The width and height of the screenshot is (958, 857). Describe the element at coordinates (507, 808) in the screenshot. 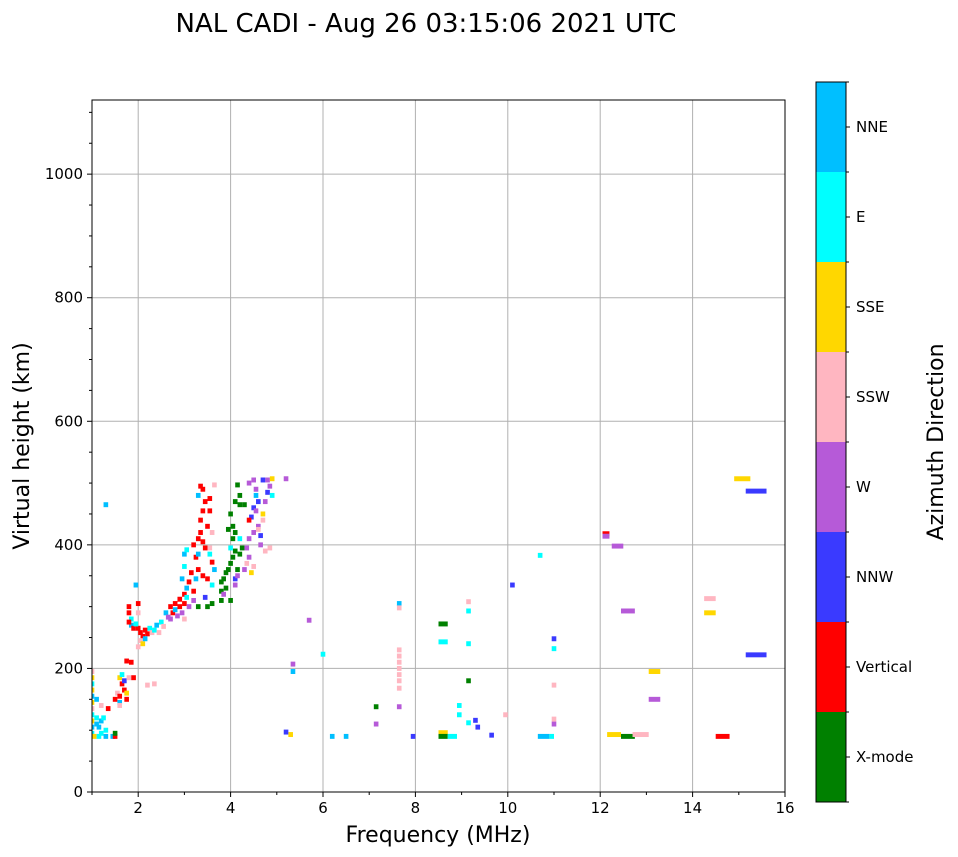

I see `x-tick-label: 10` at that location.